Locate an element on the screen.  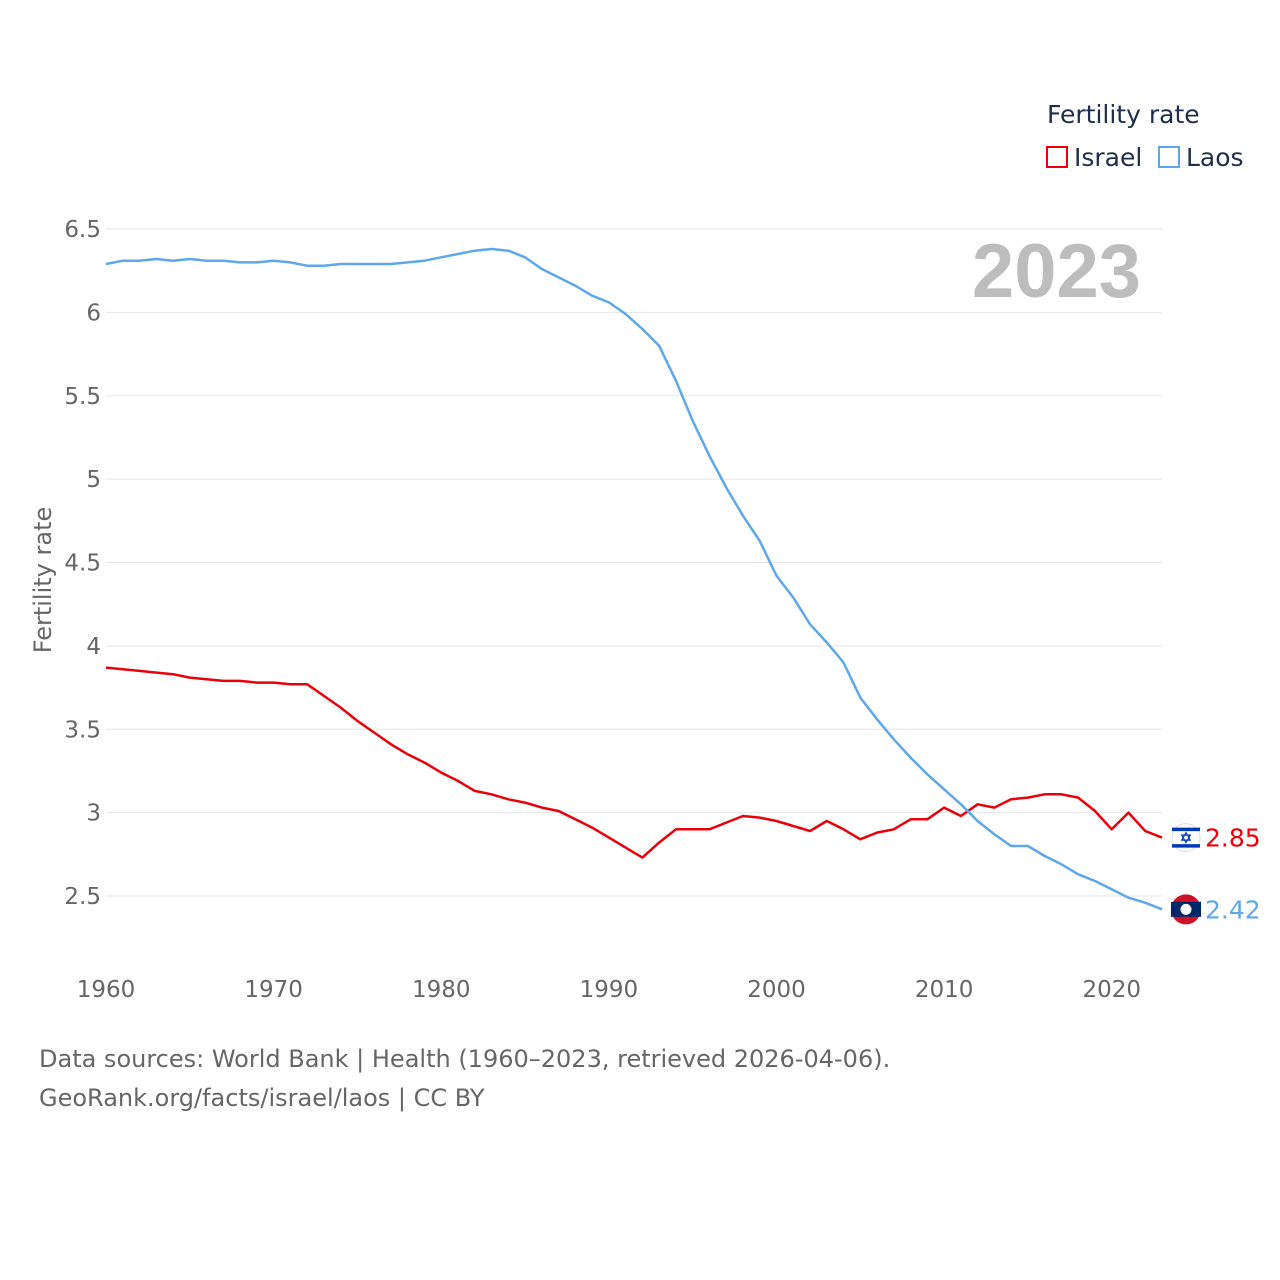
legend-item-israel: Israel is located at coordinates (1094, 157).